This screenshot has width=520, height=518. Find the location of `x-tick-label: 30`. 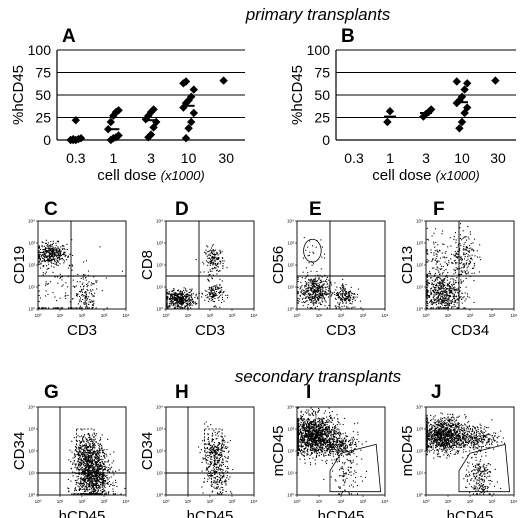

x-tick-label: 30 is located at coordinates (226, 158).